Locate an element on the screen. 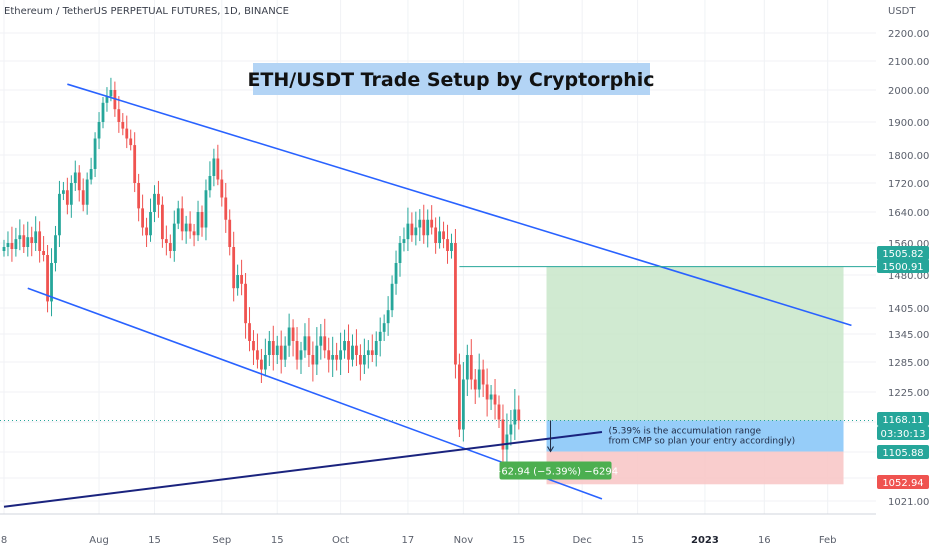 This screenshot has height=550, width=932. x-tick-label: Aug is located at coordinates (99, 540).